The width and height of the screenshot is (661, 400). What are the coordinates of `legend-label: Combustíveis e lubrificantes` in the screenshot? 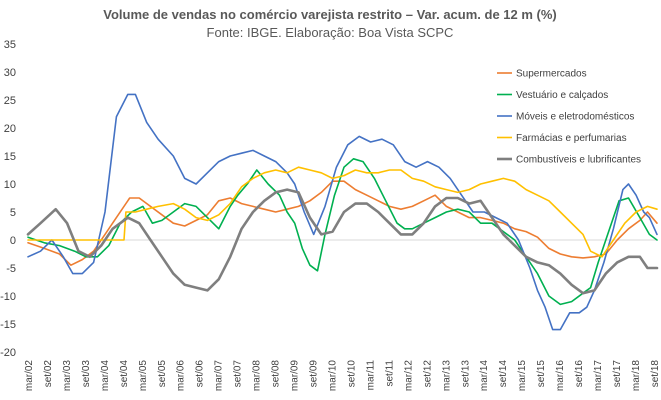 It's located at (578, 160).